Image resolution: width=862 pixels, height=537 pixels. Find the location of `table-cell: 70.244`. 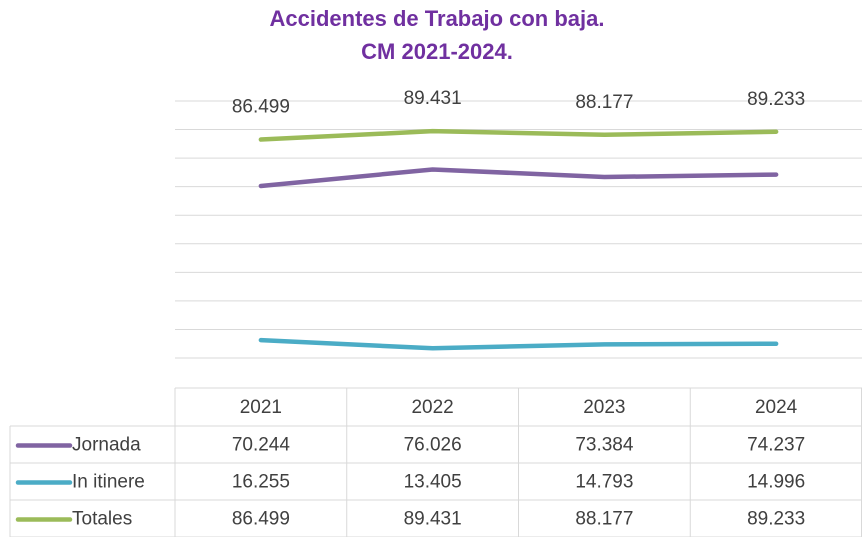

table-cell: 70.244 is located at coordinates (261, 445).